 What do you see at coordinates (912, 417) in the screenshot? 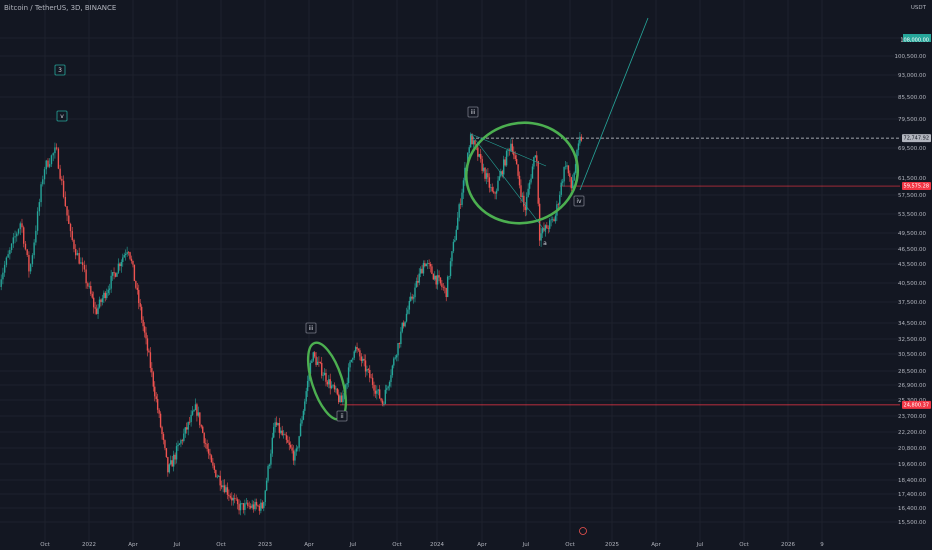
I see `price-tick-label: 23,700.00` at bounding box center [912, 417].